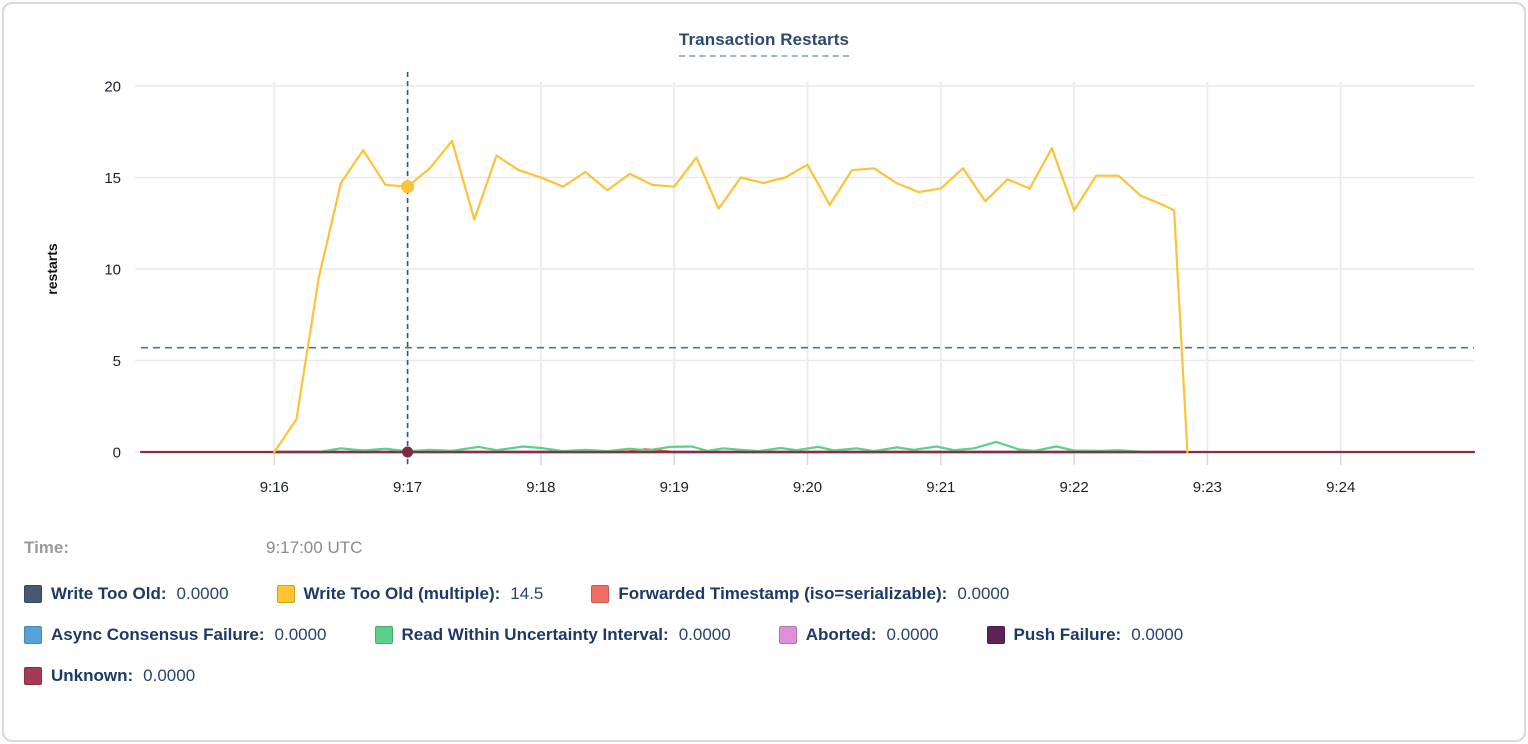 Image resolution: width=1528 pixels, height=744 pixels. I want to click on legend-item: Push Failure: 0.0000, so click(1085, 635).